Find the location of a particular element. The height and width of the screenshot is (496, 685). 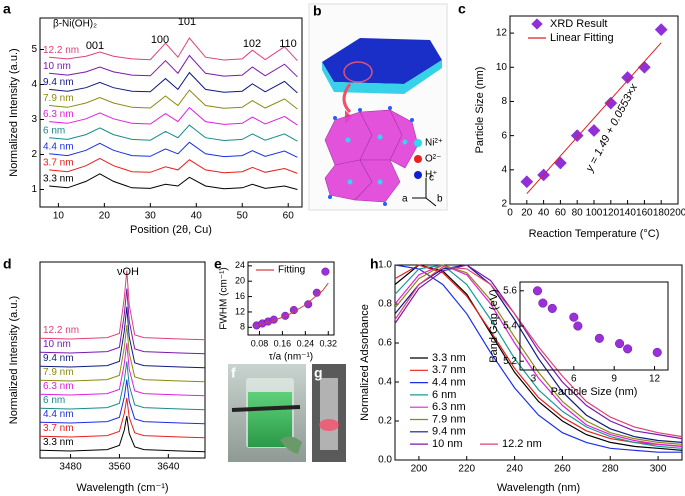

series-label: 3.3 nm is located at coordinates (58, 179).